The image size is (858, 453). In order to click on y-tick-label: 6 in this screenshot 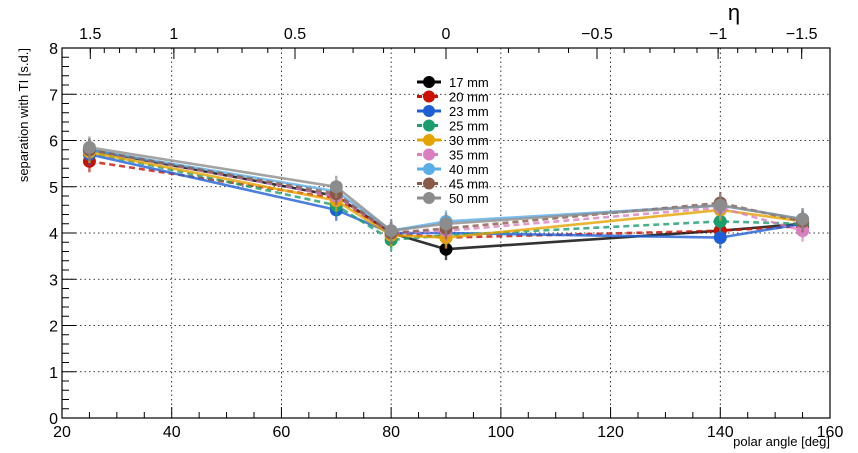, I will do `click(53, 142)`.